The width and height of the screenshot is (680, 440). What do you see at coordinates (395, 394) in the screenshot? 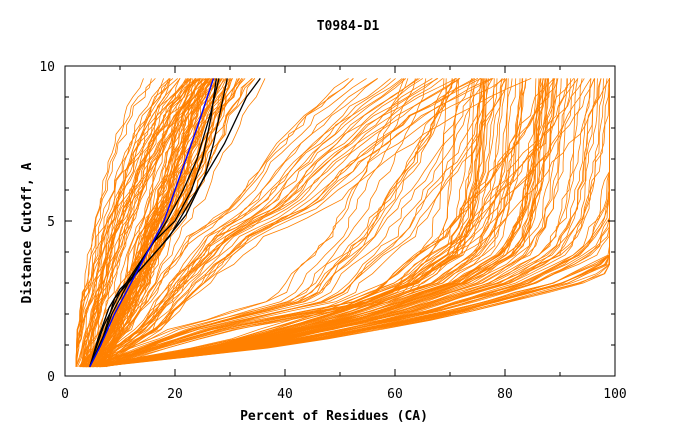
I see `x-tick-label: 60` at bounding box center [395, 394].